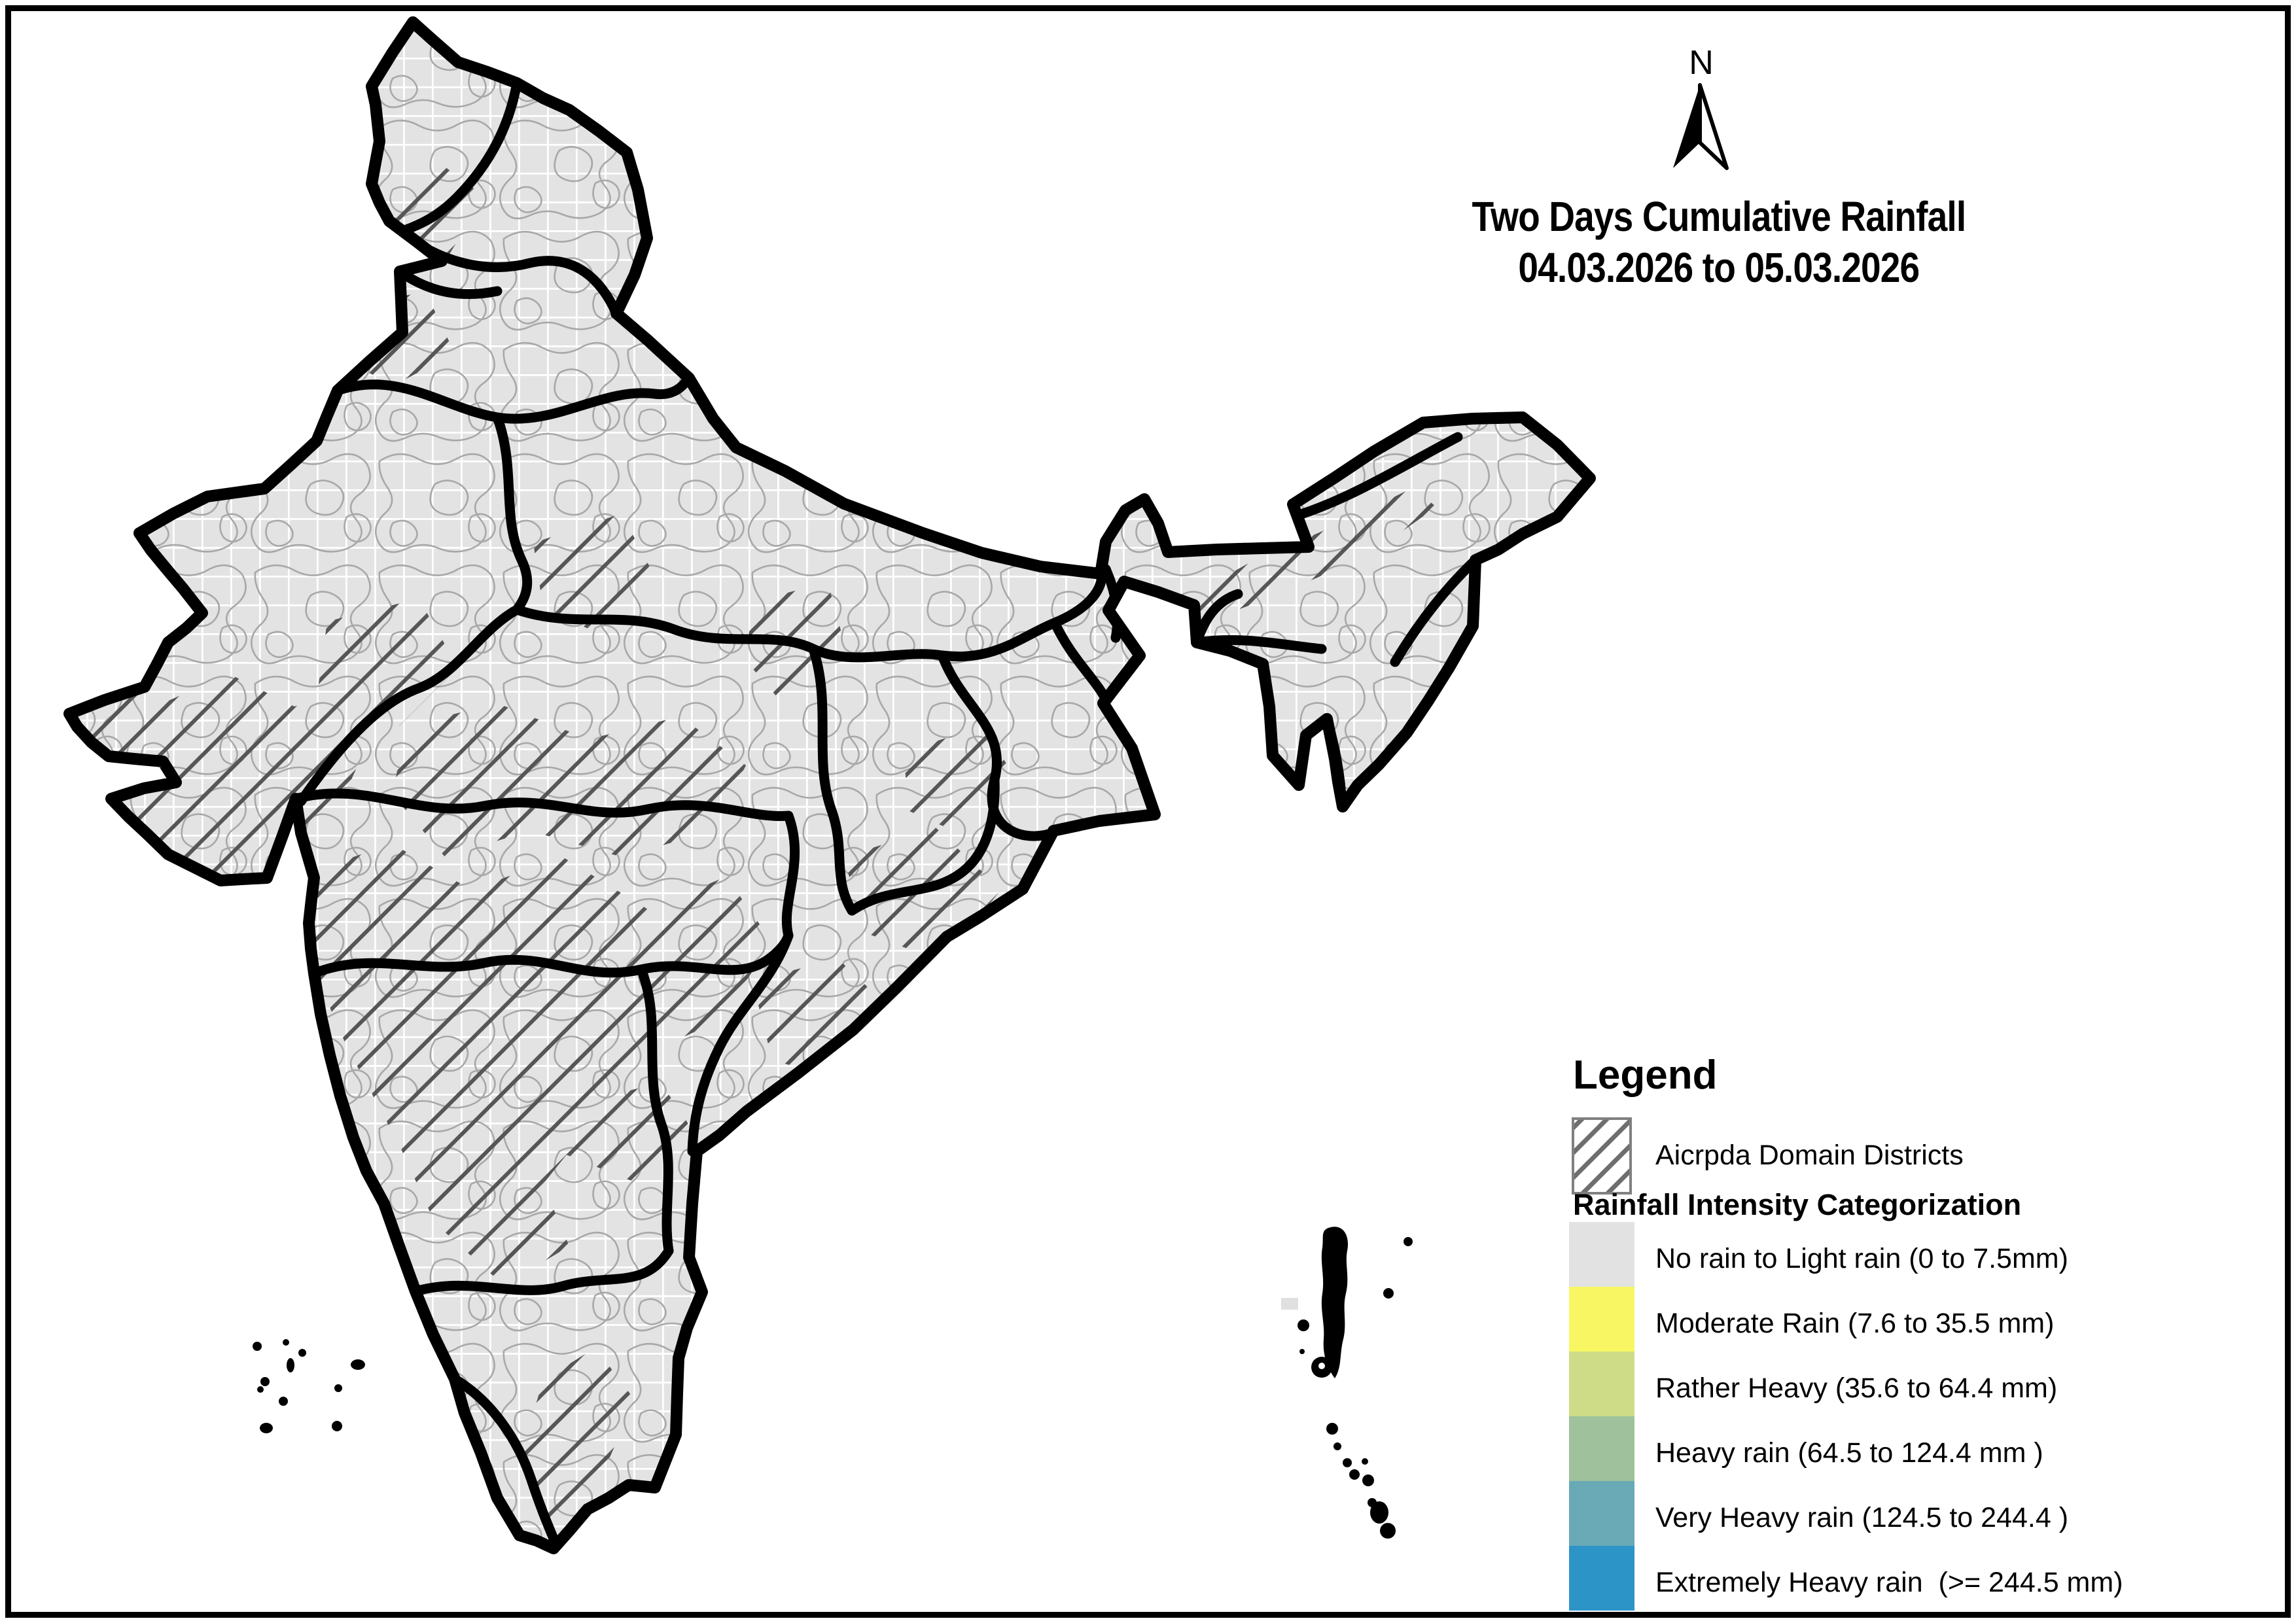 Image resolution: width=2296 pixels, height=1623 pixels. What do you see at coordinates (1601, 1384) in the screenshot?
I see `legend-swatch-rather-heavy` at bounding box center [1601, 1384].